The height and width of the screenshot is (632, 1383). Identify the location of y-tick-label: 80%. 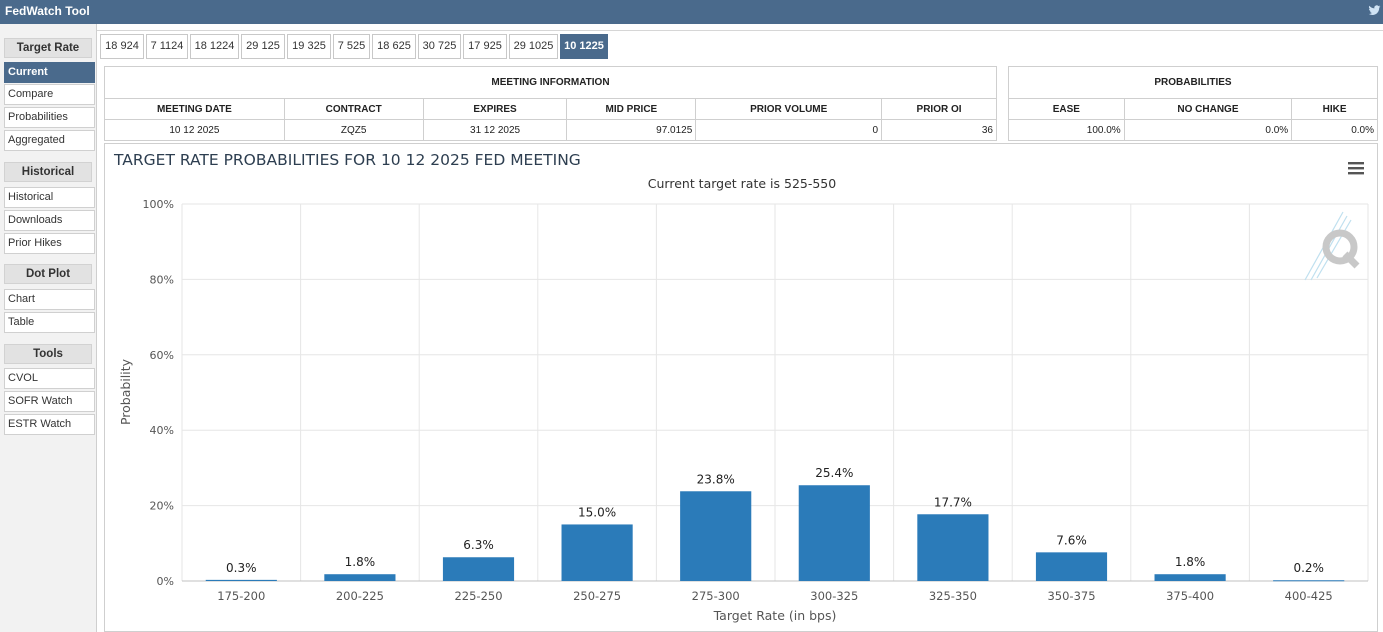
(162, 279).